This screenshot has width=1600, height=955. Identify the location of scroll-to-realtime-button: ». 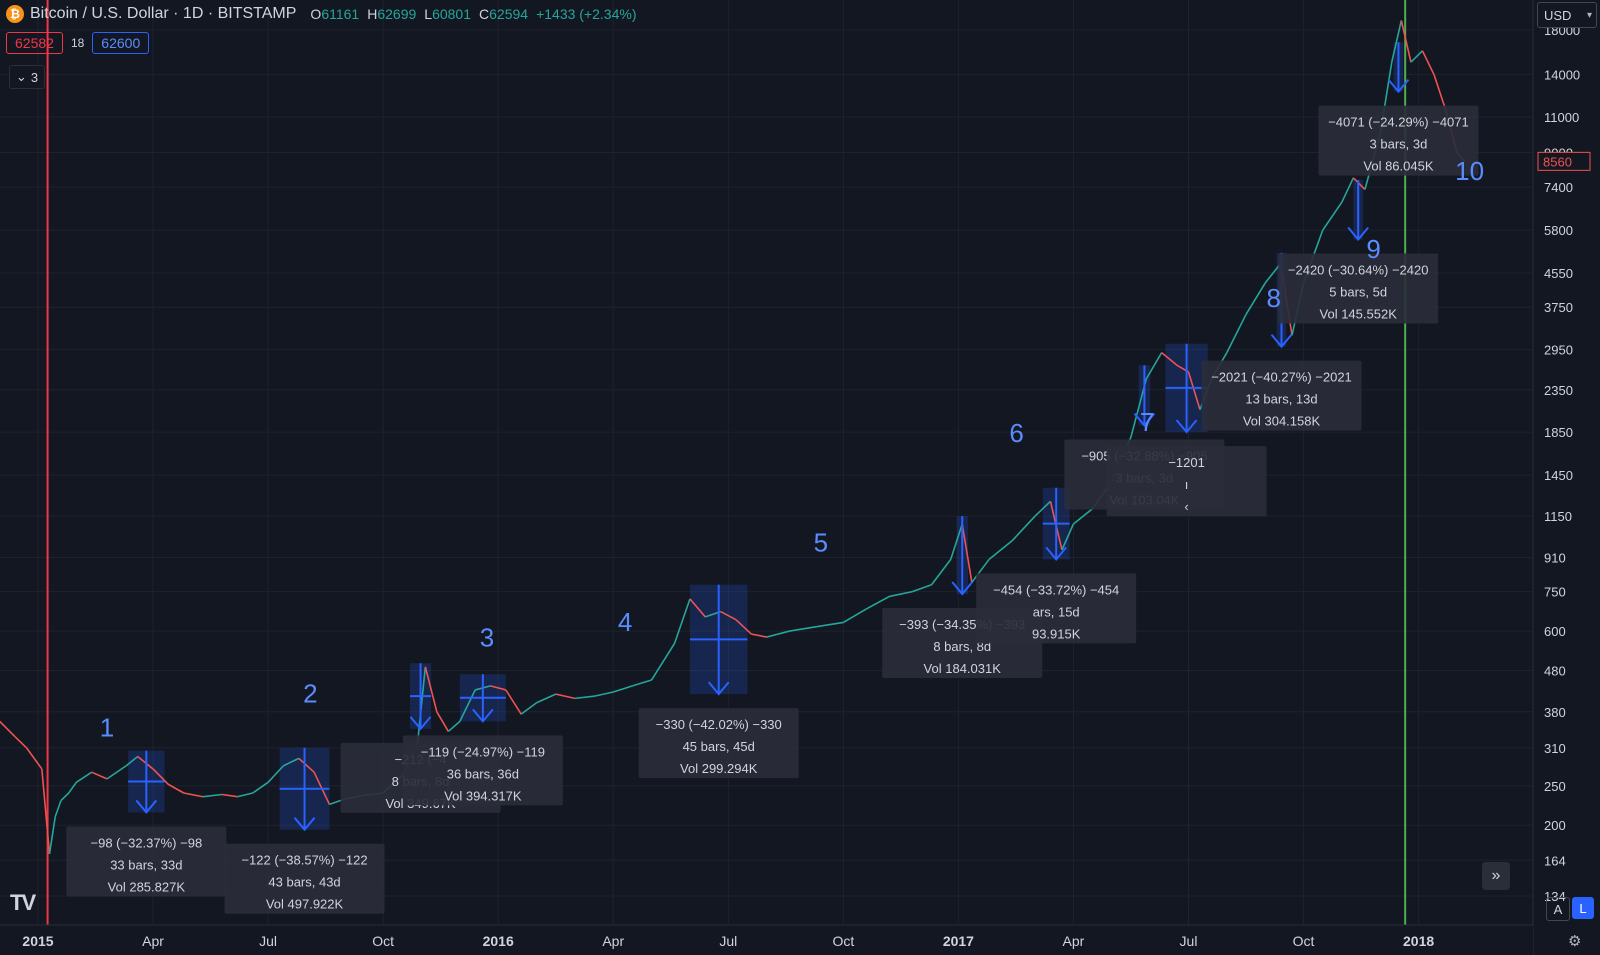
(1496, 876).